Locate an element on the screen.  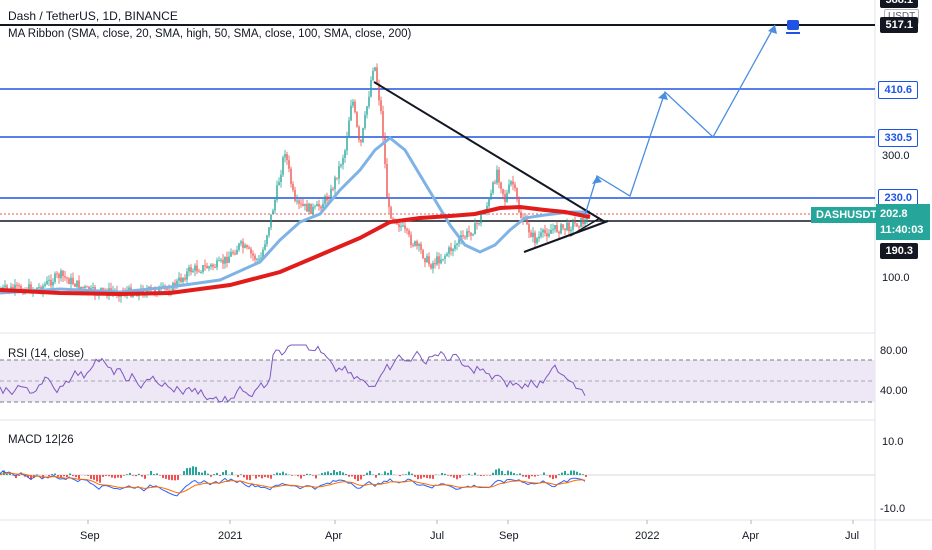
macd-line is located at coordinates (293, 483).